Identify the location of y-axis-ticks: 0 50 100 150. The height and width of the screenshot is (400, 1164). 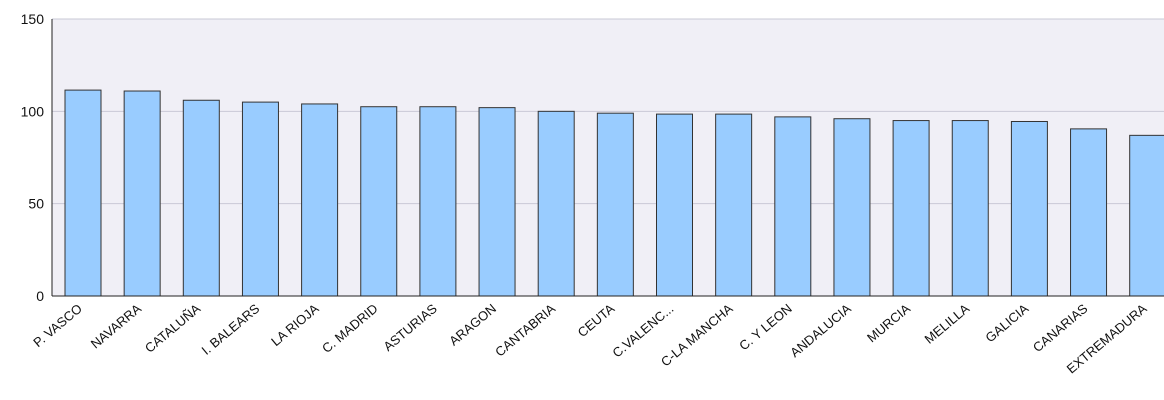
(33, 157).